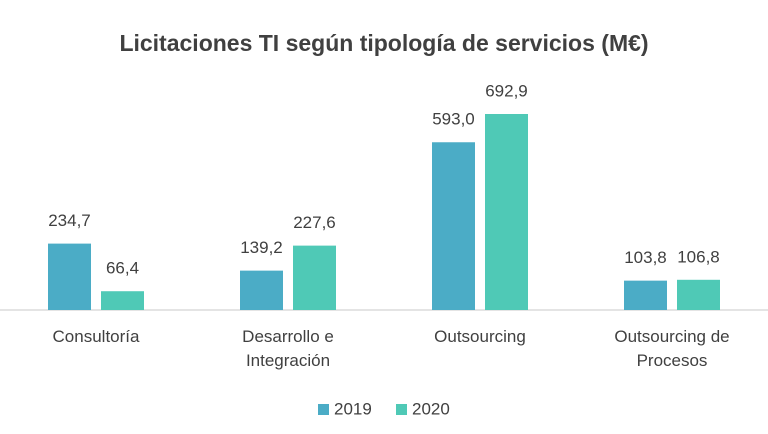  Describe the element at coordinates (314, 222) in the screenshot. I see `value-label: 227,6` at that location.